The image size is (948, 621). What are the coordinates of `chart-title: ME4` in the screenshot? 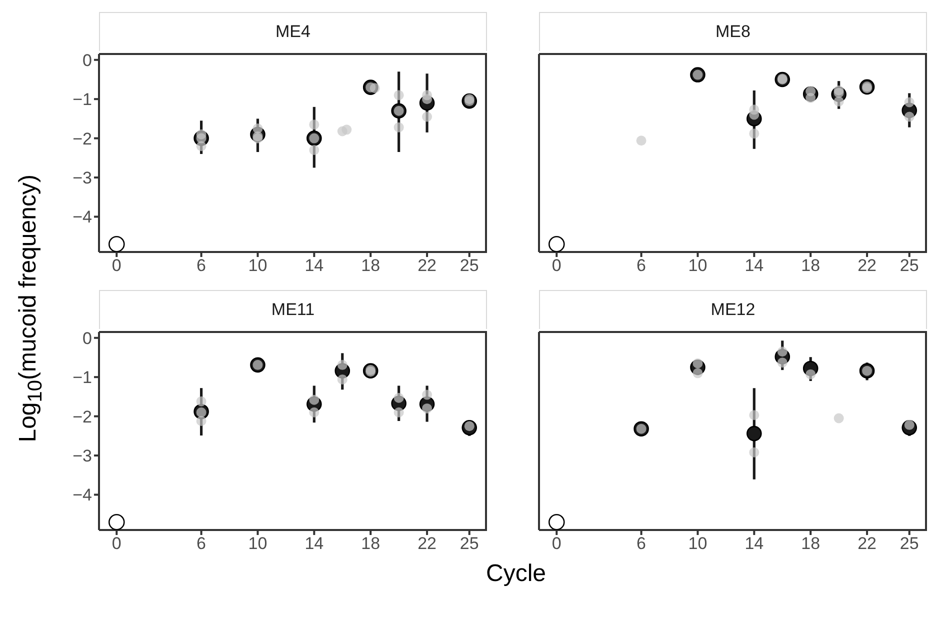 It's located at (293, 31).